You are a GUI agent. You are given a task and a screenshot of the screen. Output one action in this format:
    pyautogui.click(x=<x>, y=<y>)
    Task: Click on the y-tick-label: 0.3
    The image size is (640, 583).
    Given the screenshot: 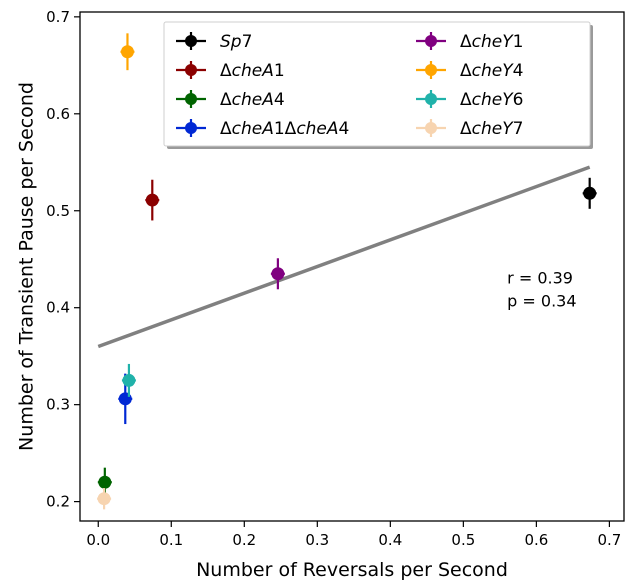 What is the action you would take?
    pyautogui.click(x=58, y=405)
    